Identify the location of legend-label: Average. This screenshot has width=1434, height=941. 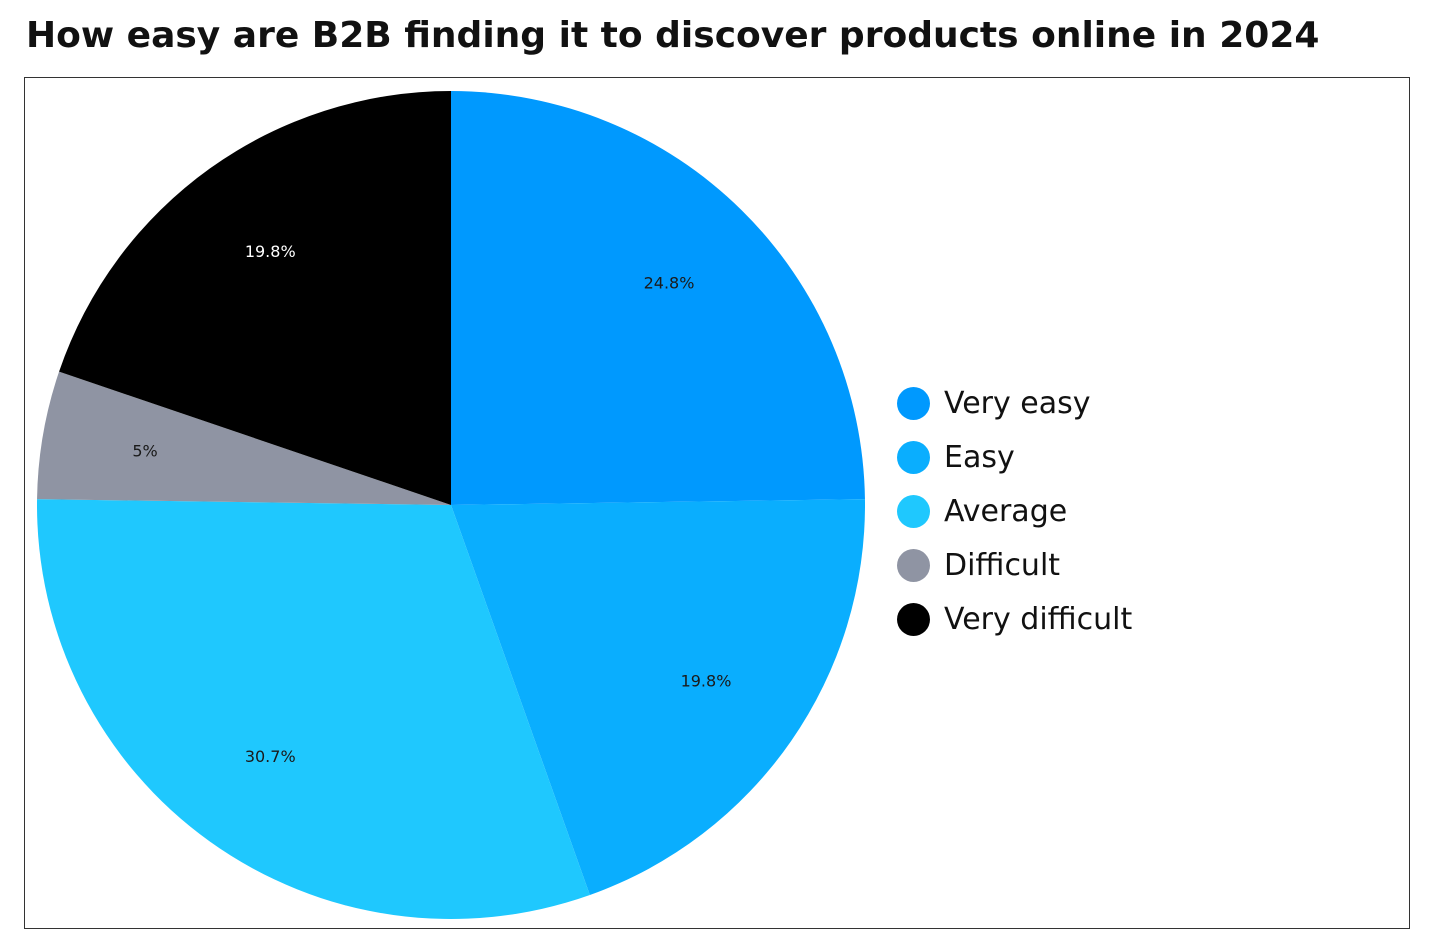
(1006, 511).